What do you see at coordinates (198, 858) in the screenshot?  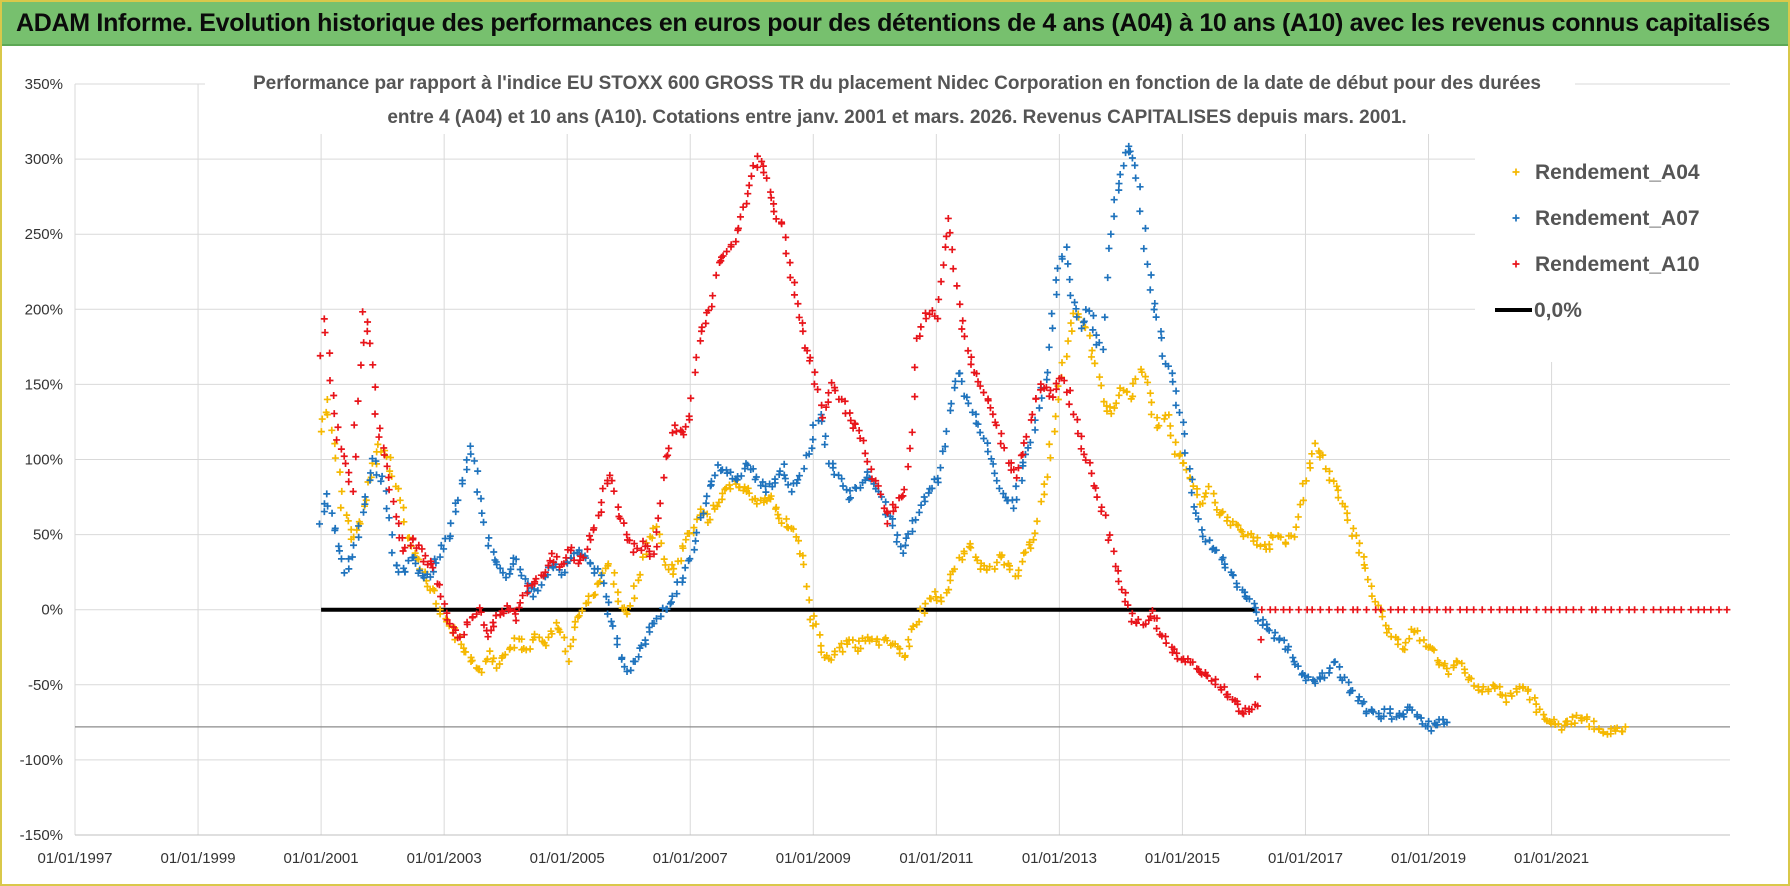 I see `x-tick-label: 01/01/1999` at bounding box center [198, 858].